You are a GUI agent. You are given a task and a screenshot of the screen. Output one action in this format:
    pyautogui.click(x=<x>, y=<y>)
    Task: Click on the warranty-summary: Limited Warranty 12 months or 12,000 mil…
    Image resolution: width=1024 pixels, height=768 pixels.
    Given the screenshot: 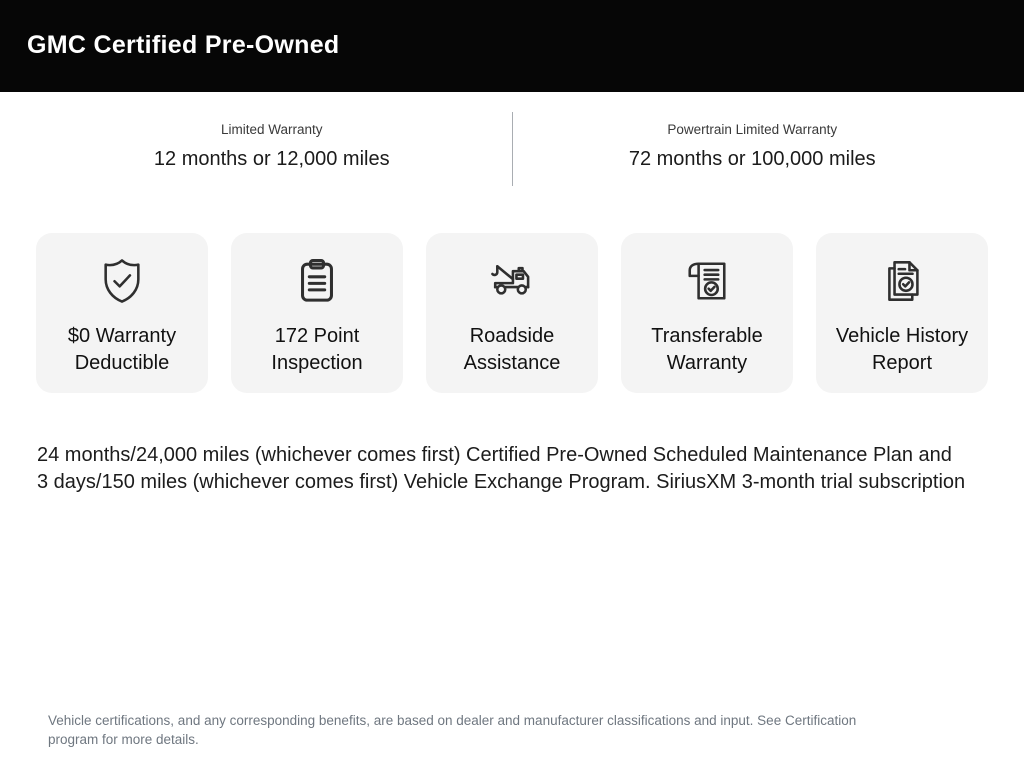 What is the action you would take?
    pyautogui.click(x=512, y=149)
    